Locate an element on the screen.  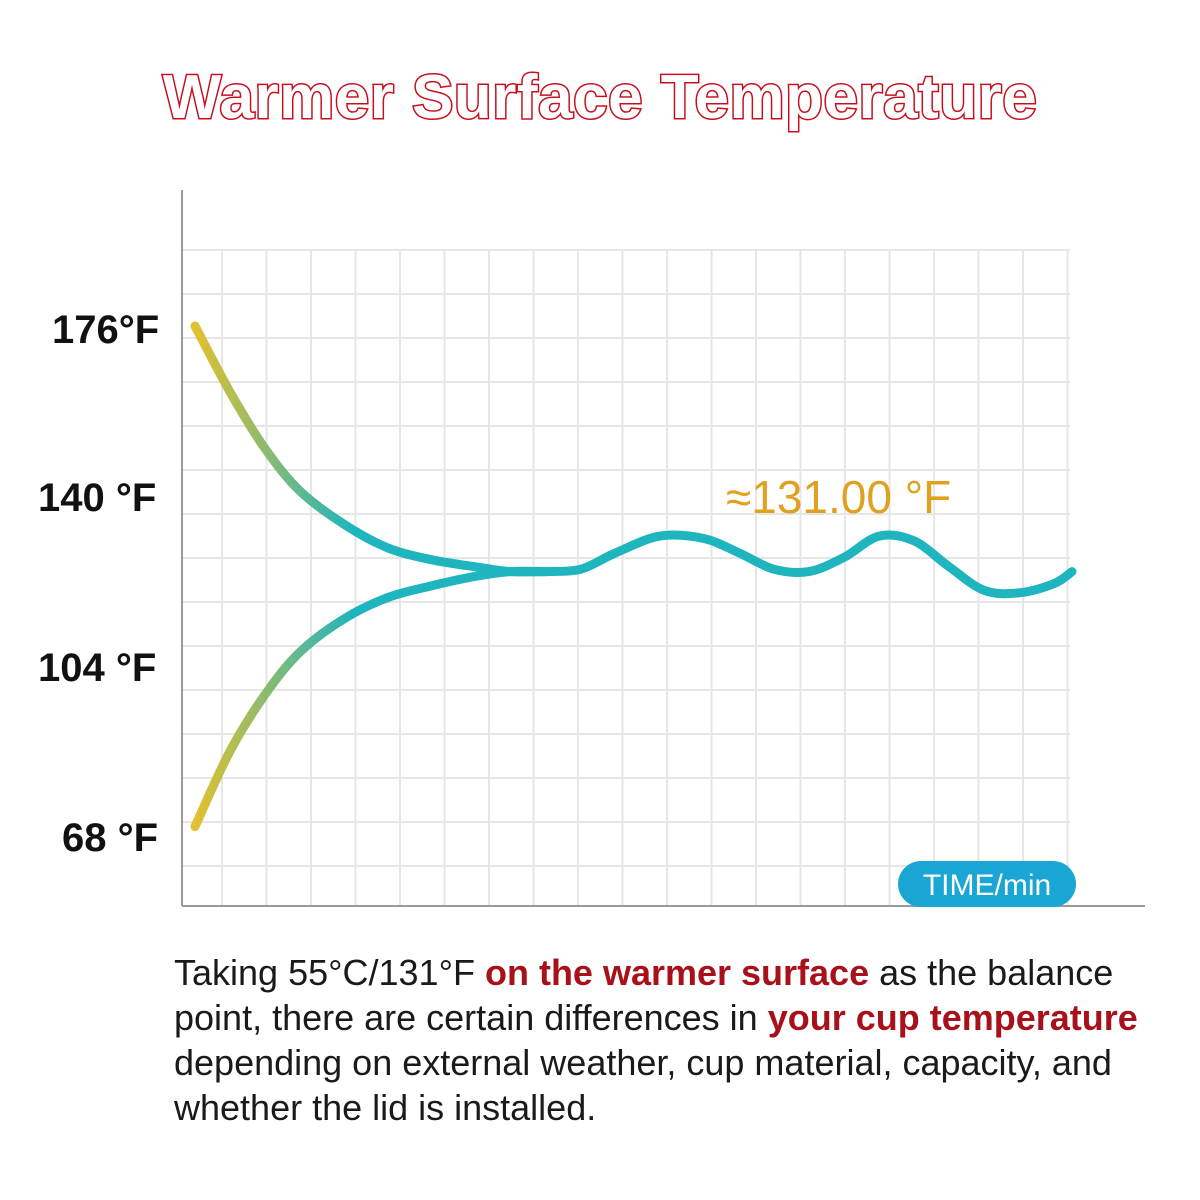
caption-part: Taking 55°C/131°F is located at coordinates (329, 972).